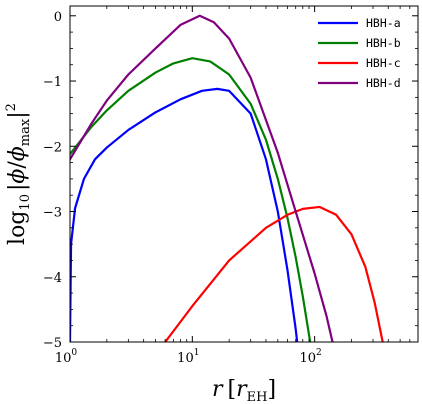 This screenshot has height=404, width=422. What do you see at coordinates (383, 83) in the screenshot?
I see `legend-label-hbh-d: HBH-d` at bounding box center [383, 83].